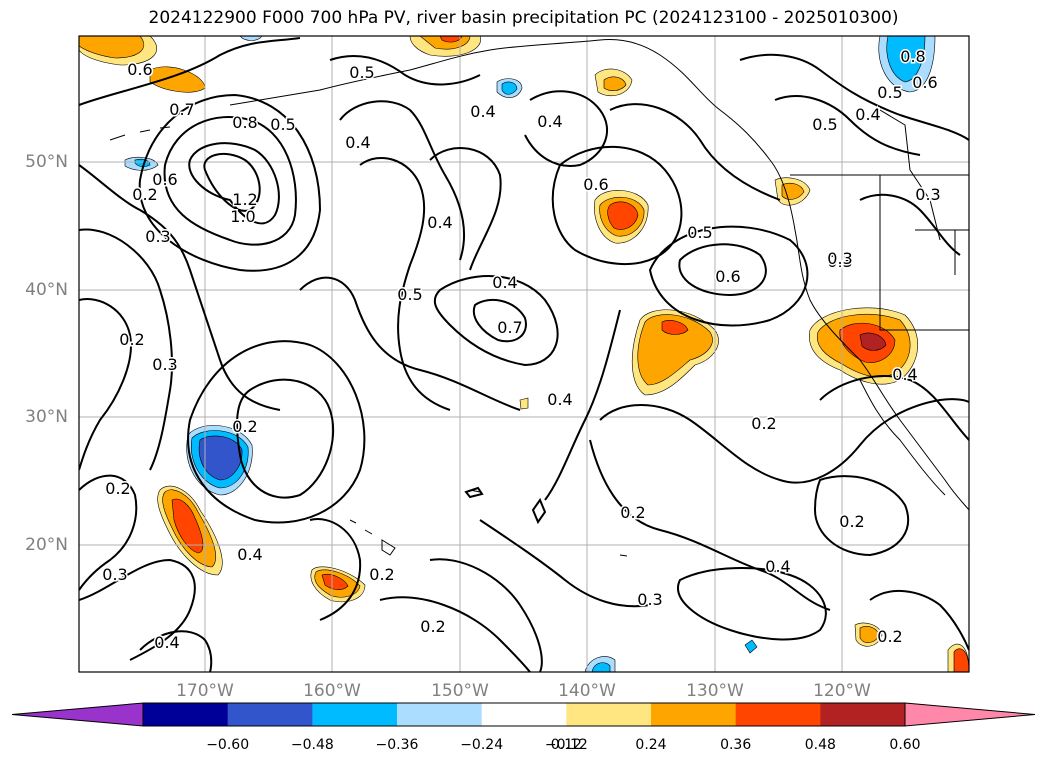 The width and height of the screenshot is (1047, 765). What do you see at coordinates (397, 745) in the screenshot?
I see `colorbar-tick-label: −0.36` at bounding box center [397, 745].